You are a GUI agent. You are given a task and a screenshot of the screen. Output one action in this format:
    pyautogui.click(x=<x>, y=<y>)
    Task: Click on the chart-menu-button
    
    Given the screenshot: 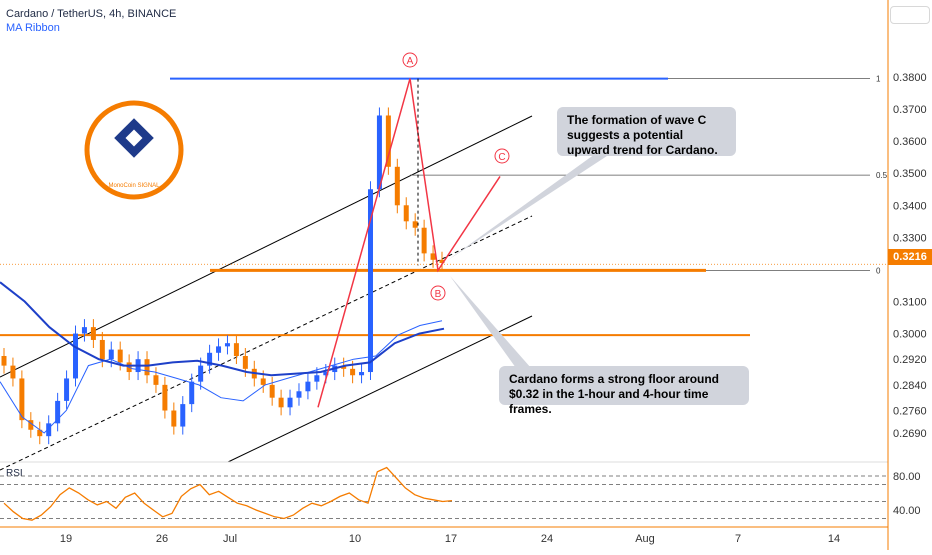 What is the action you would take?
    pyautogui.click(x=910, y=15)
    